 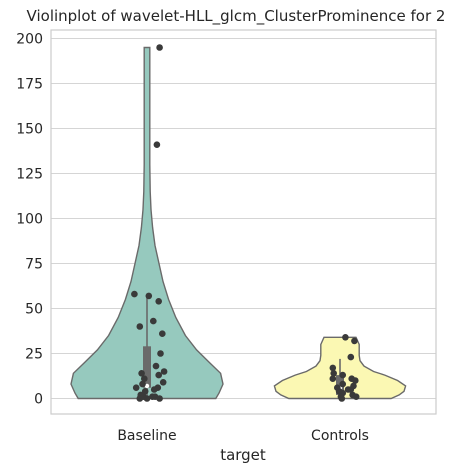 What do you see at coordinates (38, 400) in the screenshot?
I see `y-tick-label: 0` at bounding box center [38, 400].